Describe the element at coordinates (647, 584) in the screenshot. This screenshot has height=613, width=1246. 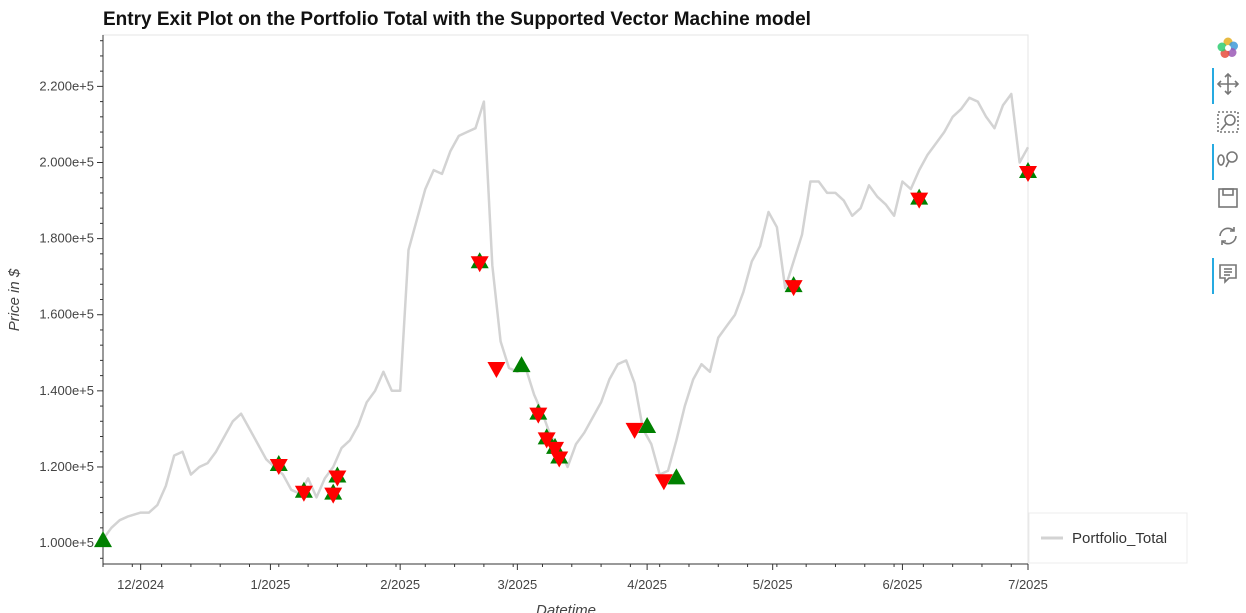
I see `x-tick-label: 4/2025` at that location.